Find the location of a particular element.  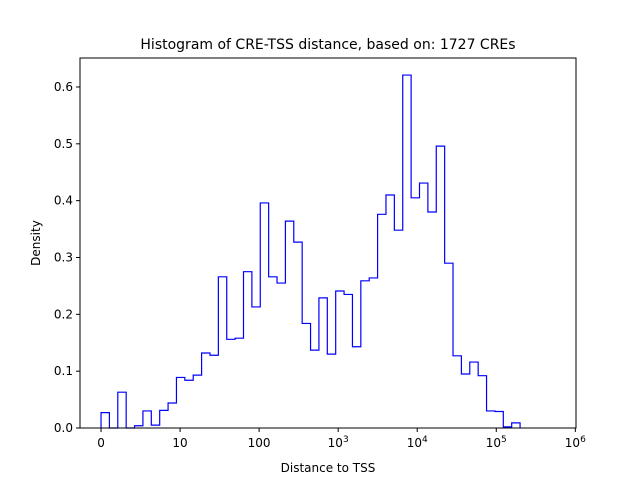

x-tick-label: 0 is located at coordinates (101, 443).